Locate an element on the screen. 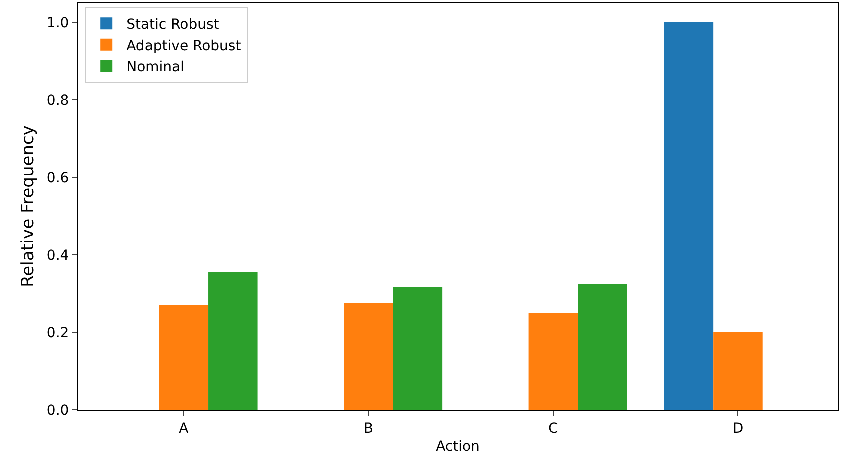 Image resolution: width=841 pixels, height=465 pixels. x-tick-label: B is located at coordinates (369, 428).